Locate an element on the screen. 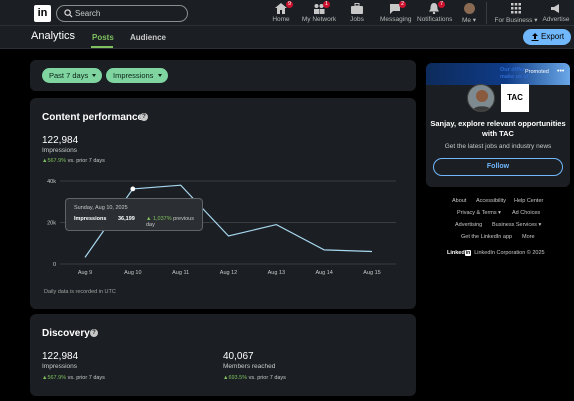 The width and height of the screenshot is (574, 401). nav-me-label: Me is located at coordinates (466, 20).